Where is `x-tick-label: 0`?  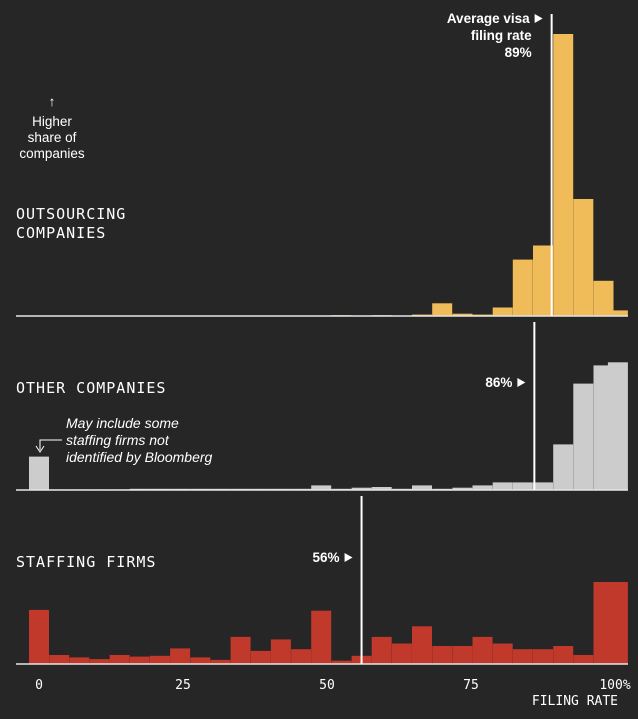
x-tick-label: 0 is located at coordinates (39, 685).